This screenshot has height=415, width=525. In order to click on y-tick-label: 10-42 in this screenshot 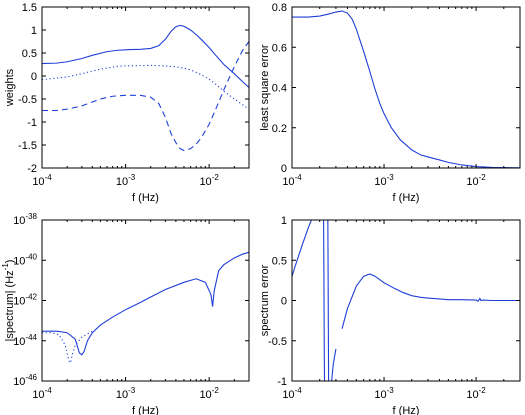, I will do `click(25, 300)`.